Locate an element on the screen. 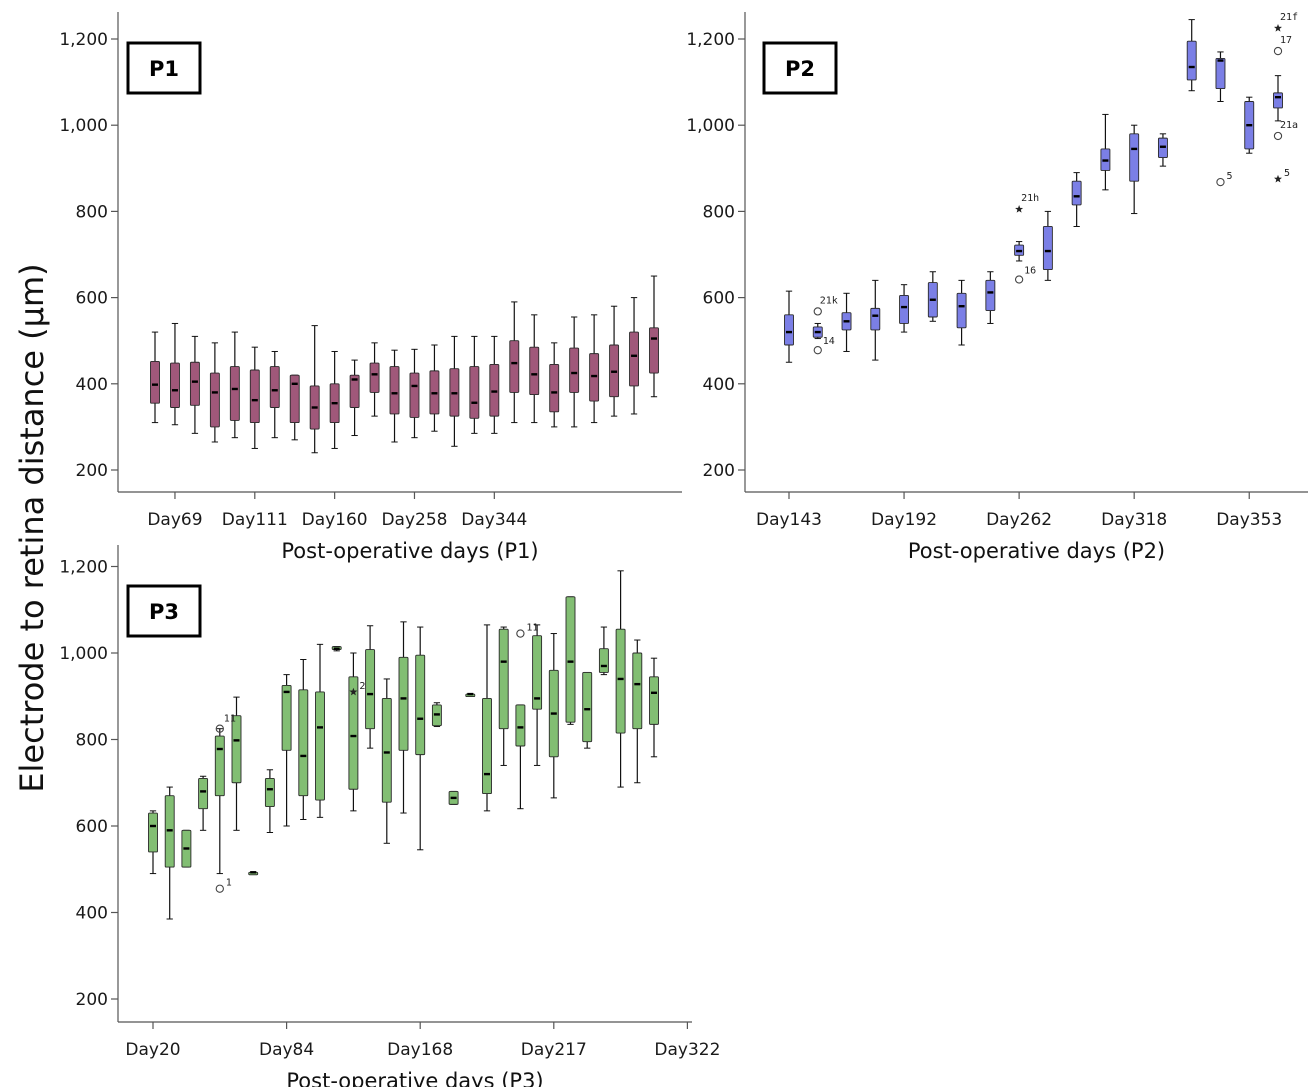  outlier: 21h is located at coordinates (1027, 203).